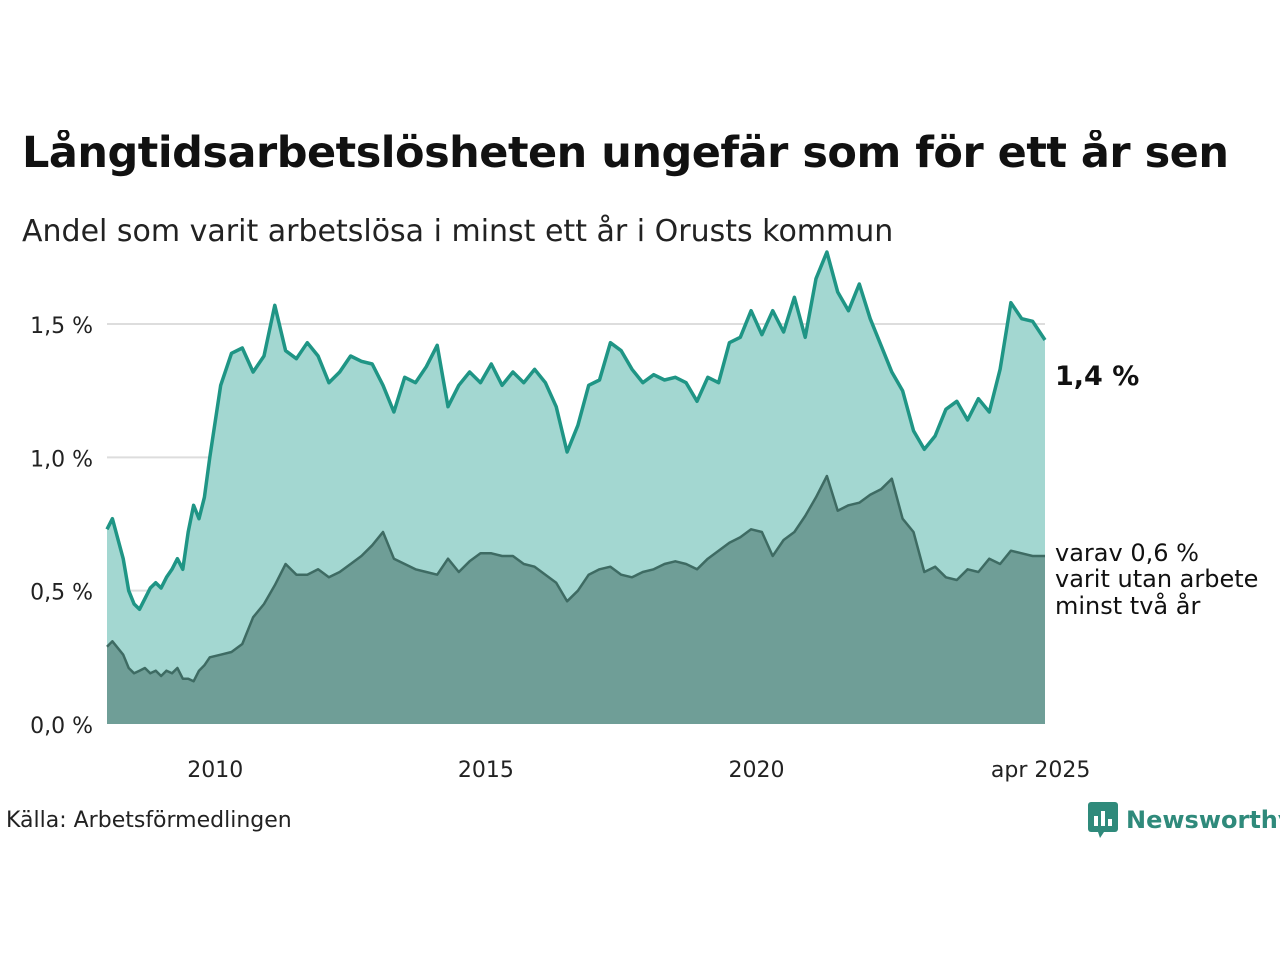 The height and width of the screenshot is (960, 1280). Describe the element at coordinates (215, 770) in the screenshot. I see `x-tick-label: 2010` at that location.